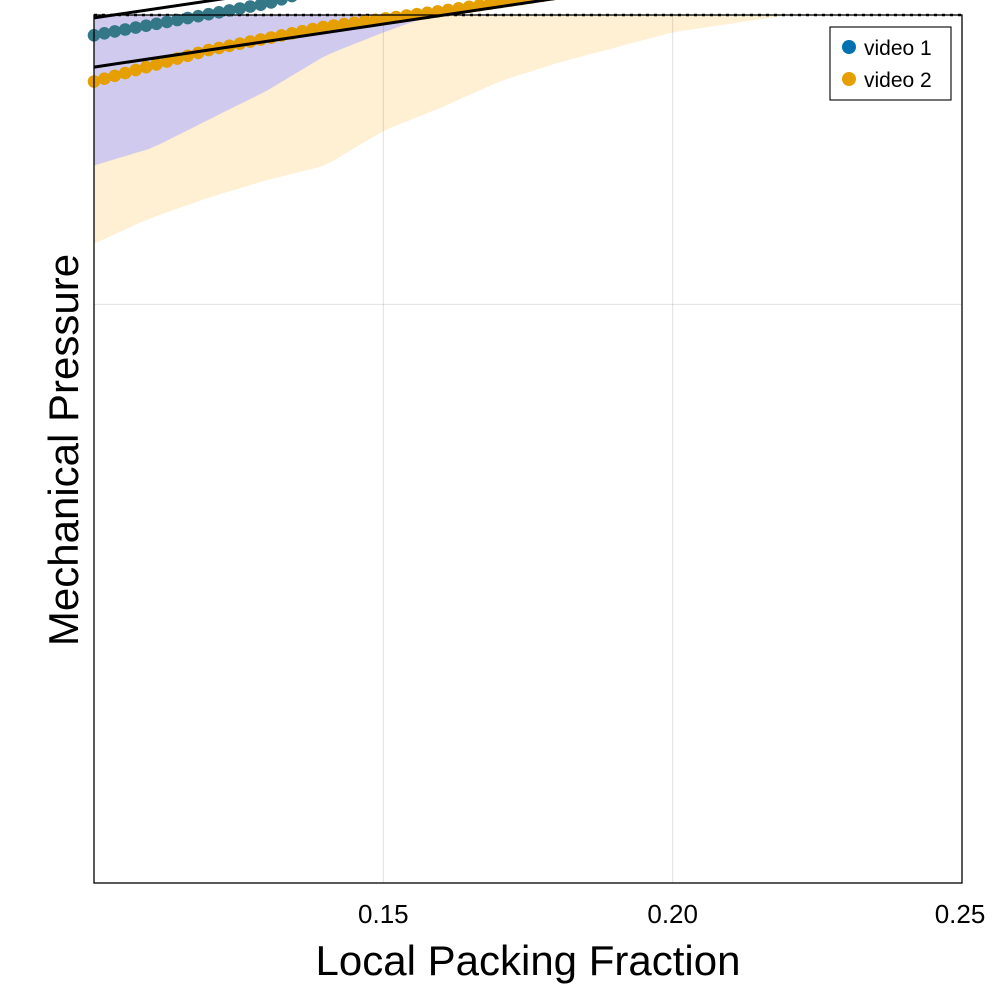  Describe the element at coordinates (898, 48) in the screenshot. I see `legend-label-video-1: video 1` at that location.